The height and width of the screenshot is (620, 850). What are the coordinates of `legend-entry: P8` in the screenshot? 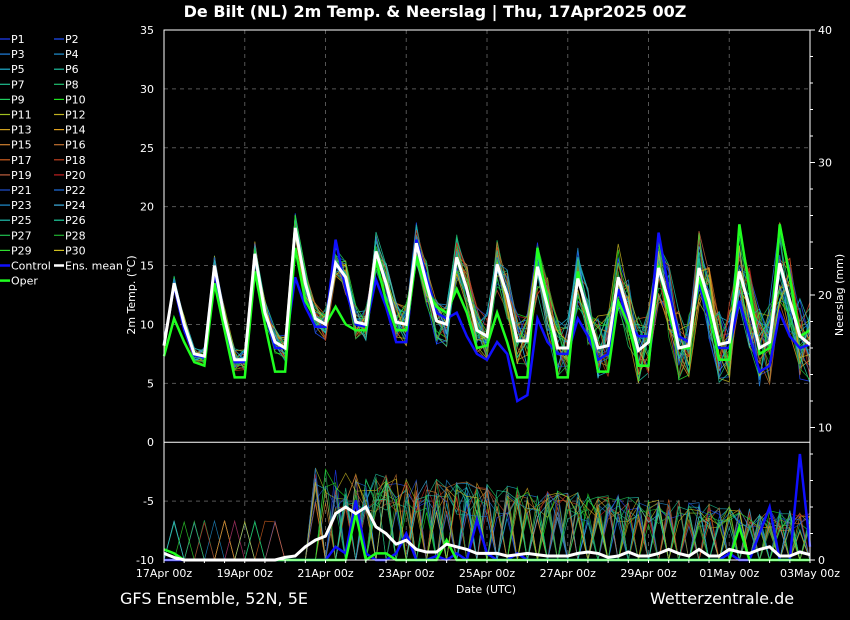 It's located at (66, 84).